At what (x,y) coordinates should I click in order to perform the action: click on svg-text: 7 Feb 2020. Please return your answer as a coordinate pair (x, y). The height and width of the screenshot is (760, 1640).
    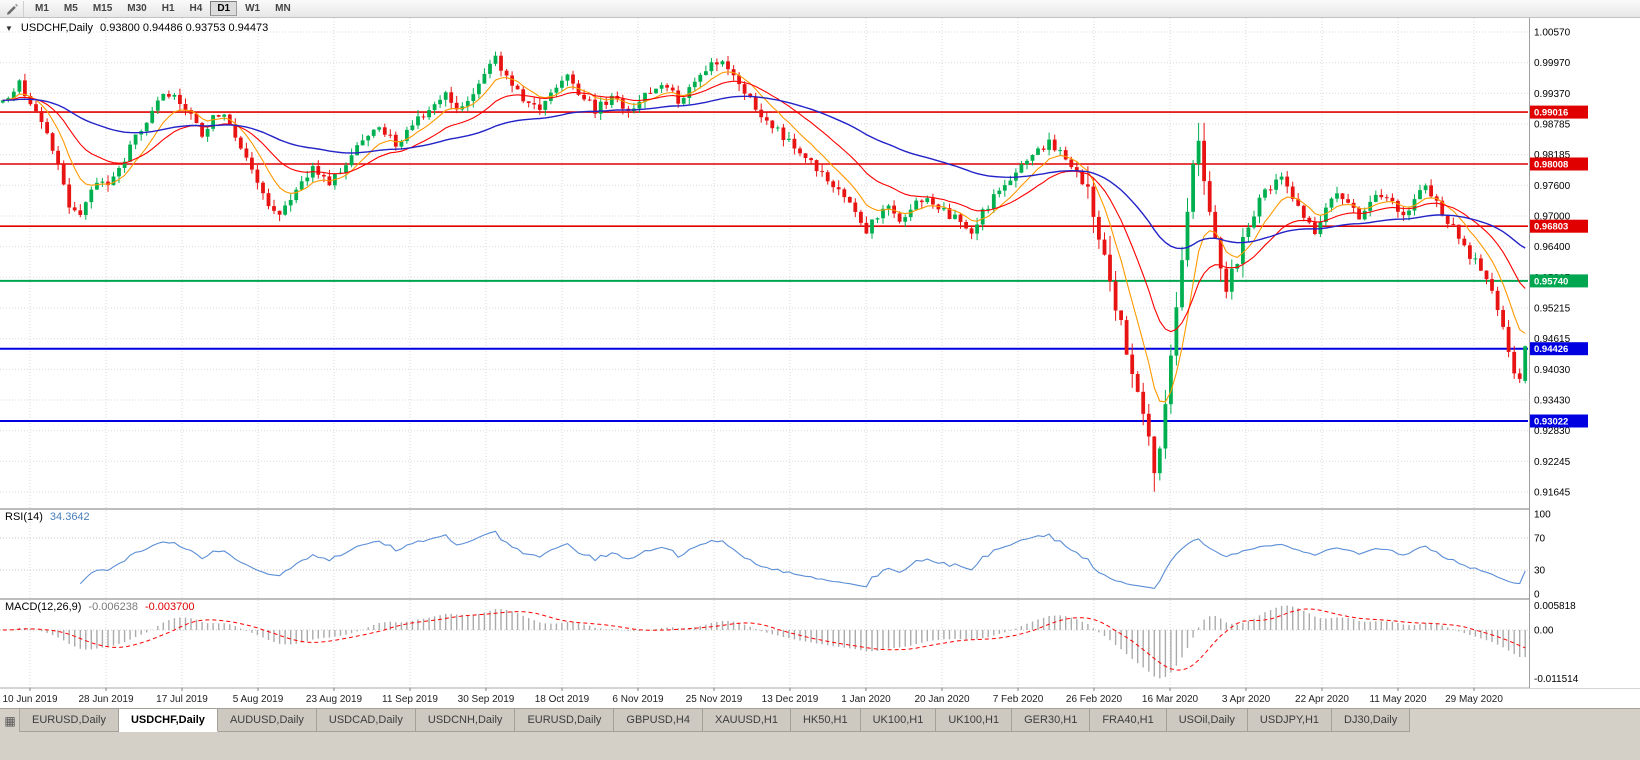
    Looking at the image, I should click on (1018, 699).